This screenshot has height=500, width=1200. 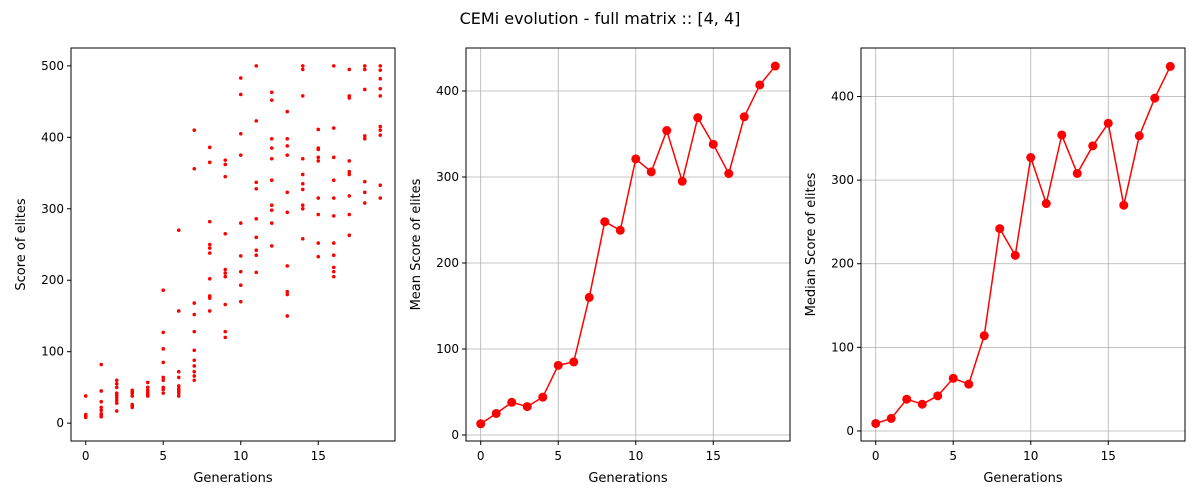 What do you see at coordinates (447, 263) in the screenshot?
I see `y-tick-label: 200` at bounding box center [447, 263].